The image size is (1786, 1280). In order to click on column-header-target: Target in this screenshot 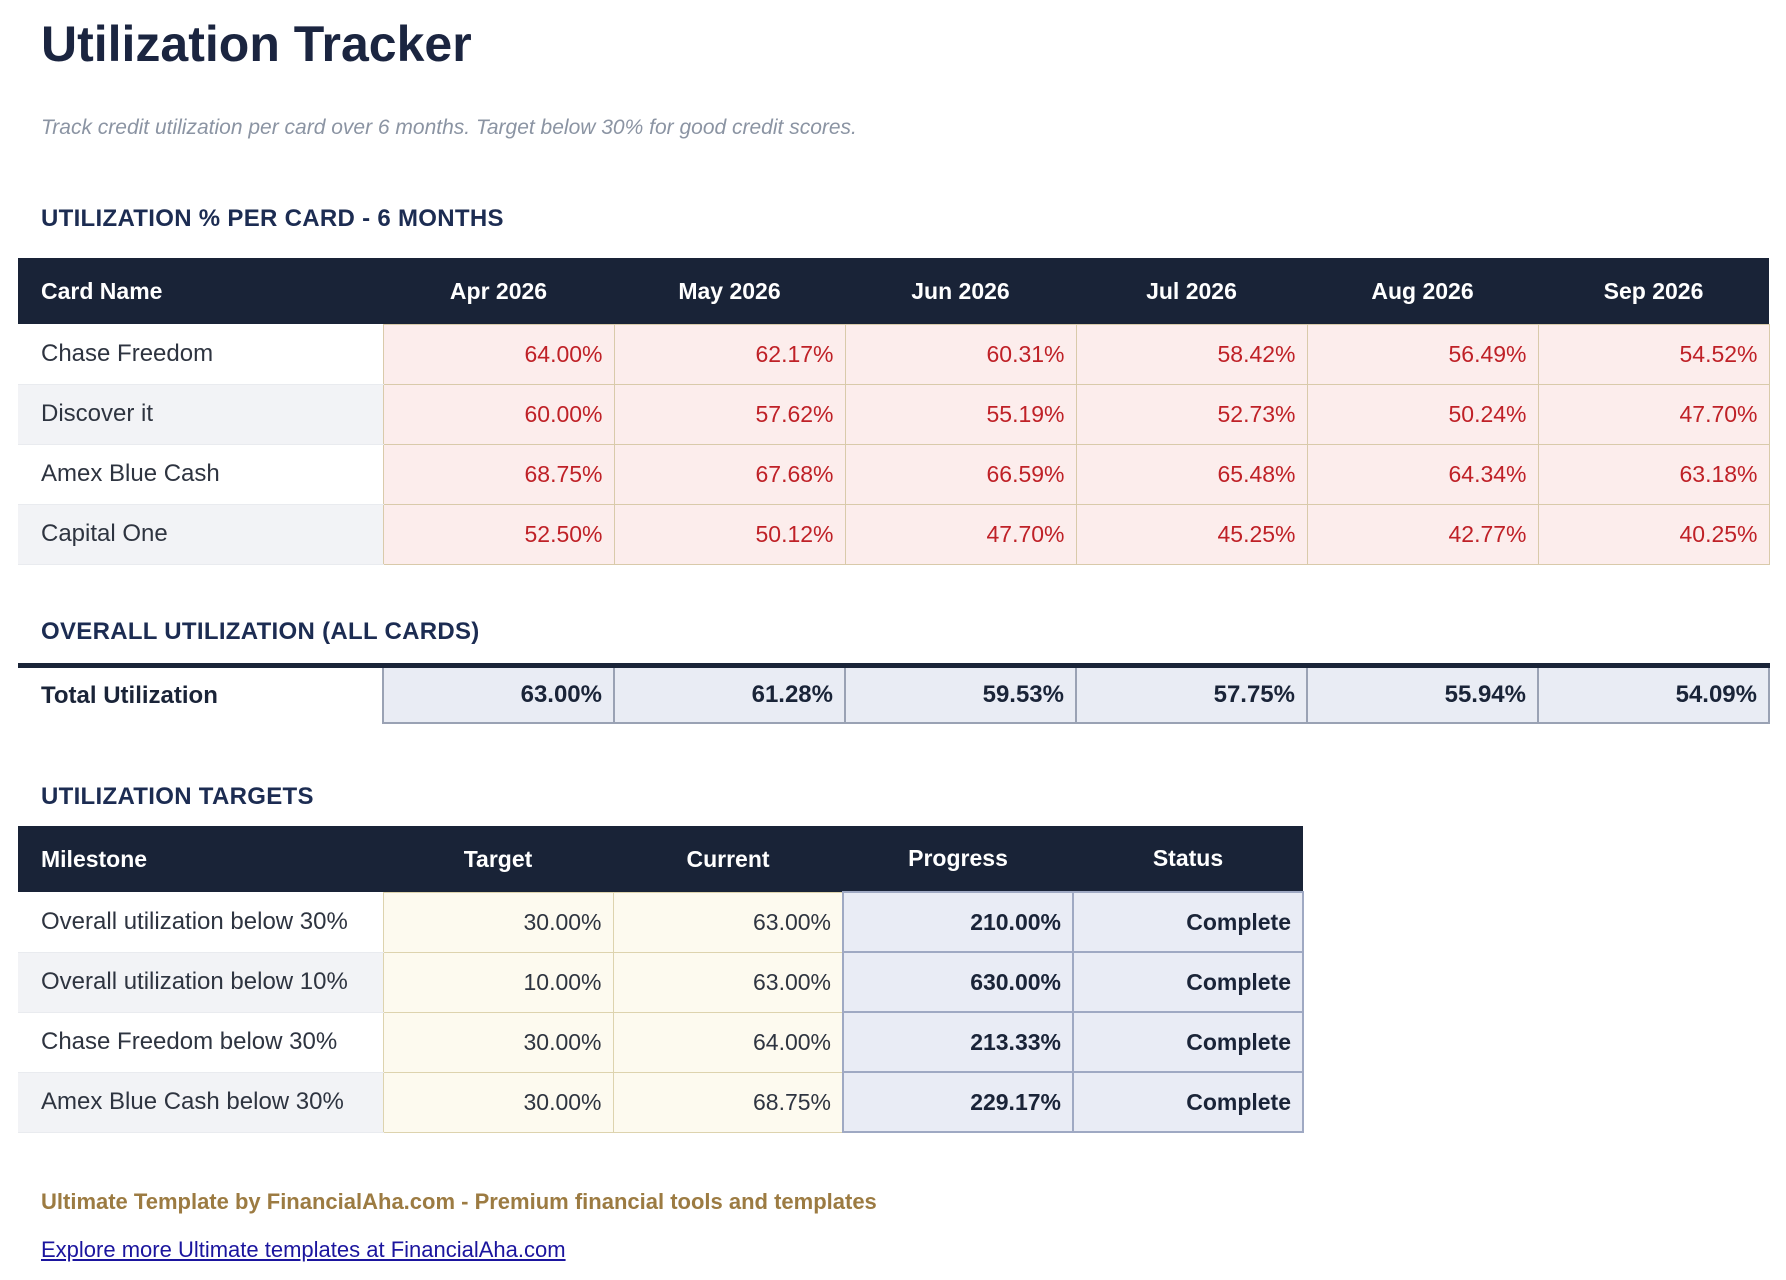, I will do `click(498, 859)`.